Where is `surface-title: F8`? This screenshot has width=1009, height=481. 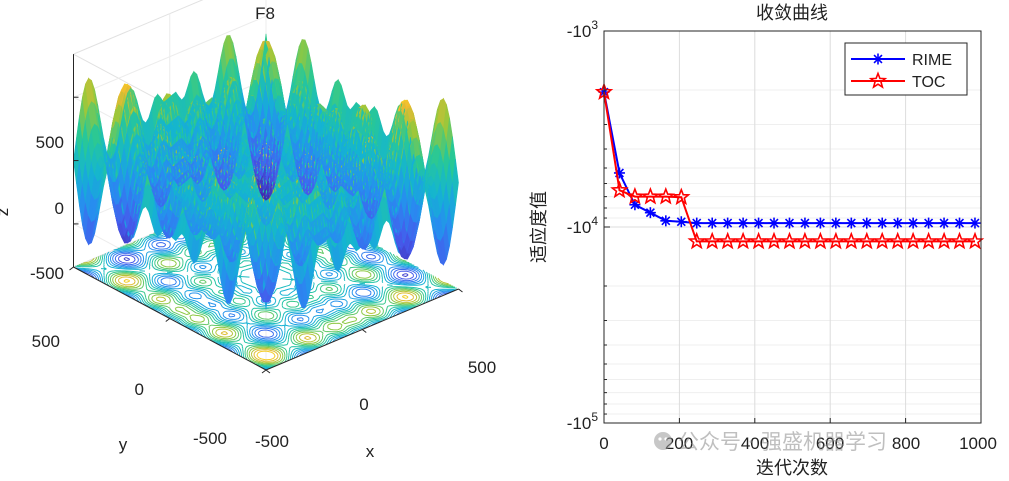 surface-title: F8 is located at coordinates (265, 13).